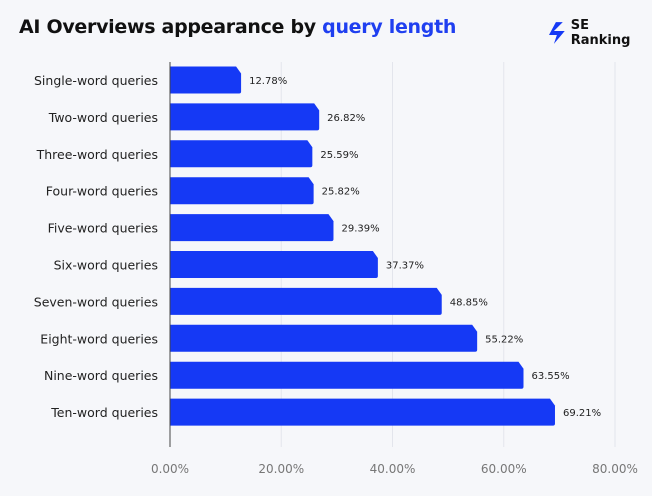 The width and height of the screenshot is (652, 496). Describe the element at coordinates (97, 154) in the screenshot. I see `category-label: Three-word queries` at that location.